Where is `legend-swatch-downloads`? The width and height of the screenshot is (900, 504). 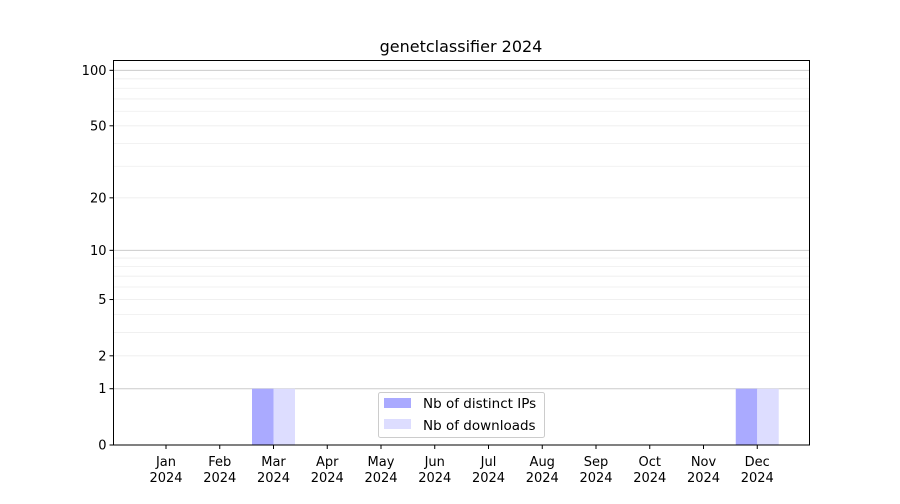
legend-swatch-downloads is located at coordinates (397, 424).